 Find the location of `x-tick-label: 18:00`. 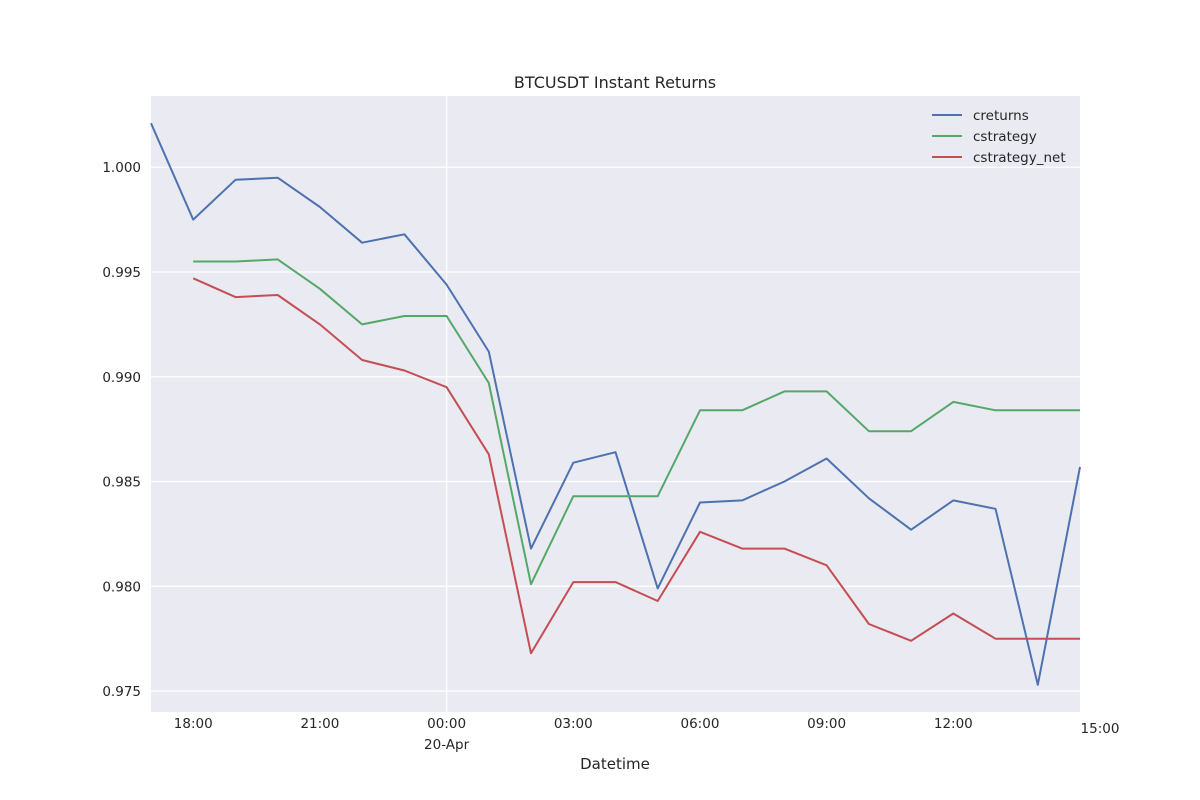

x-tick-label: 18:00 is located at coordinates (193, 724).